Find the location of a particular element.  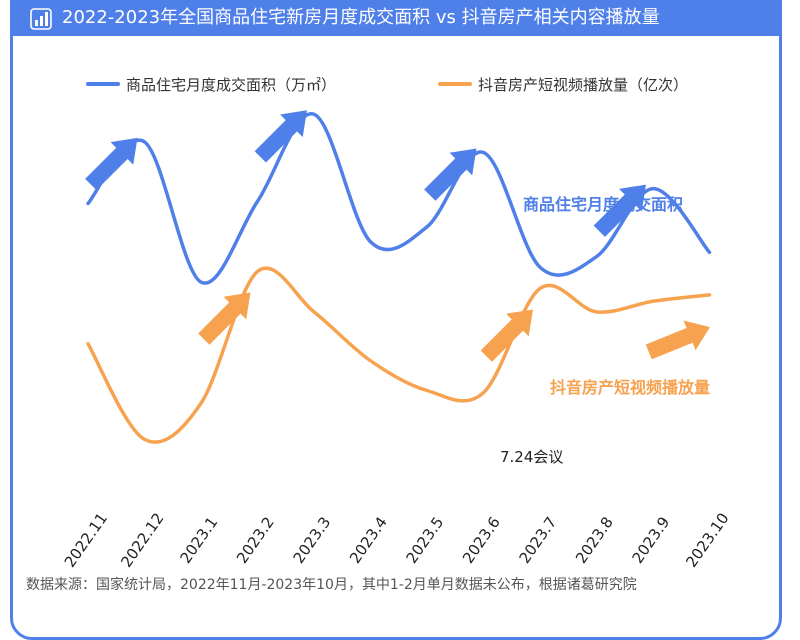

annotation-label: 7.24会议 is located at coordinates (531, 457).